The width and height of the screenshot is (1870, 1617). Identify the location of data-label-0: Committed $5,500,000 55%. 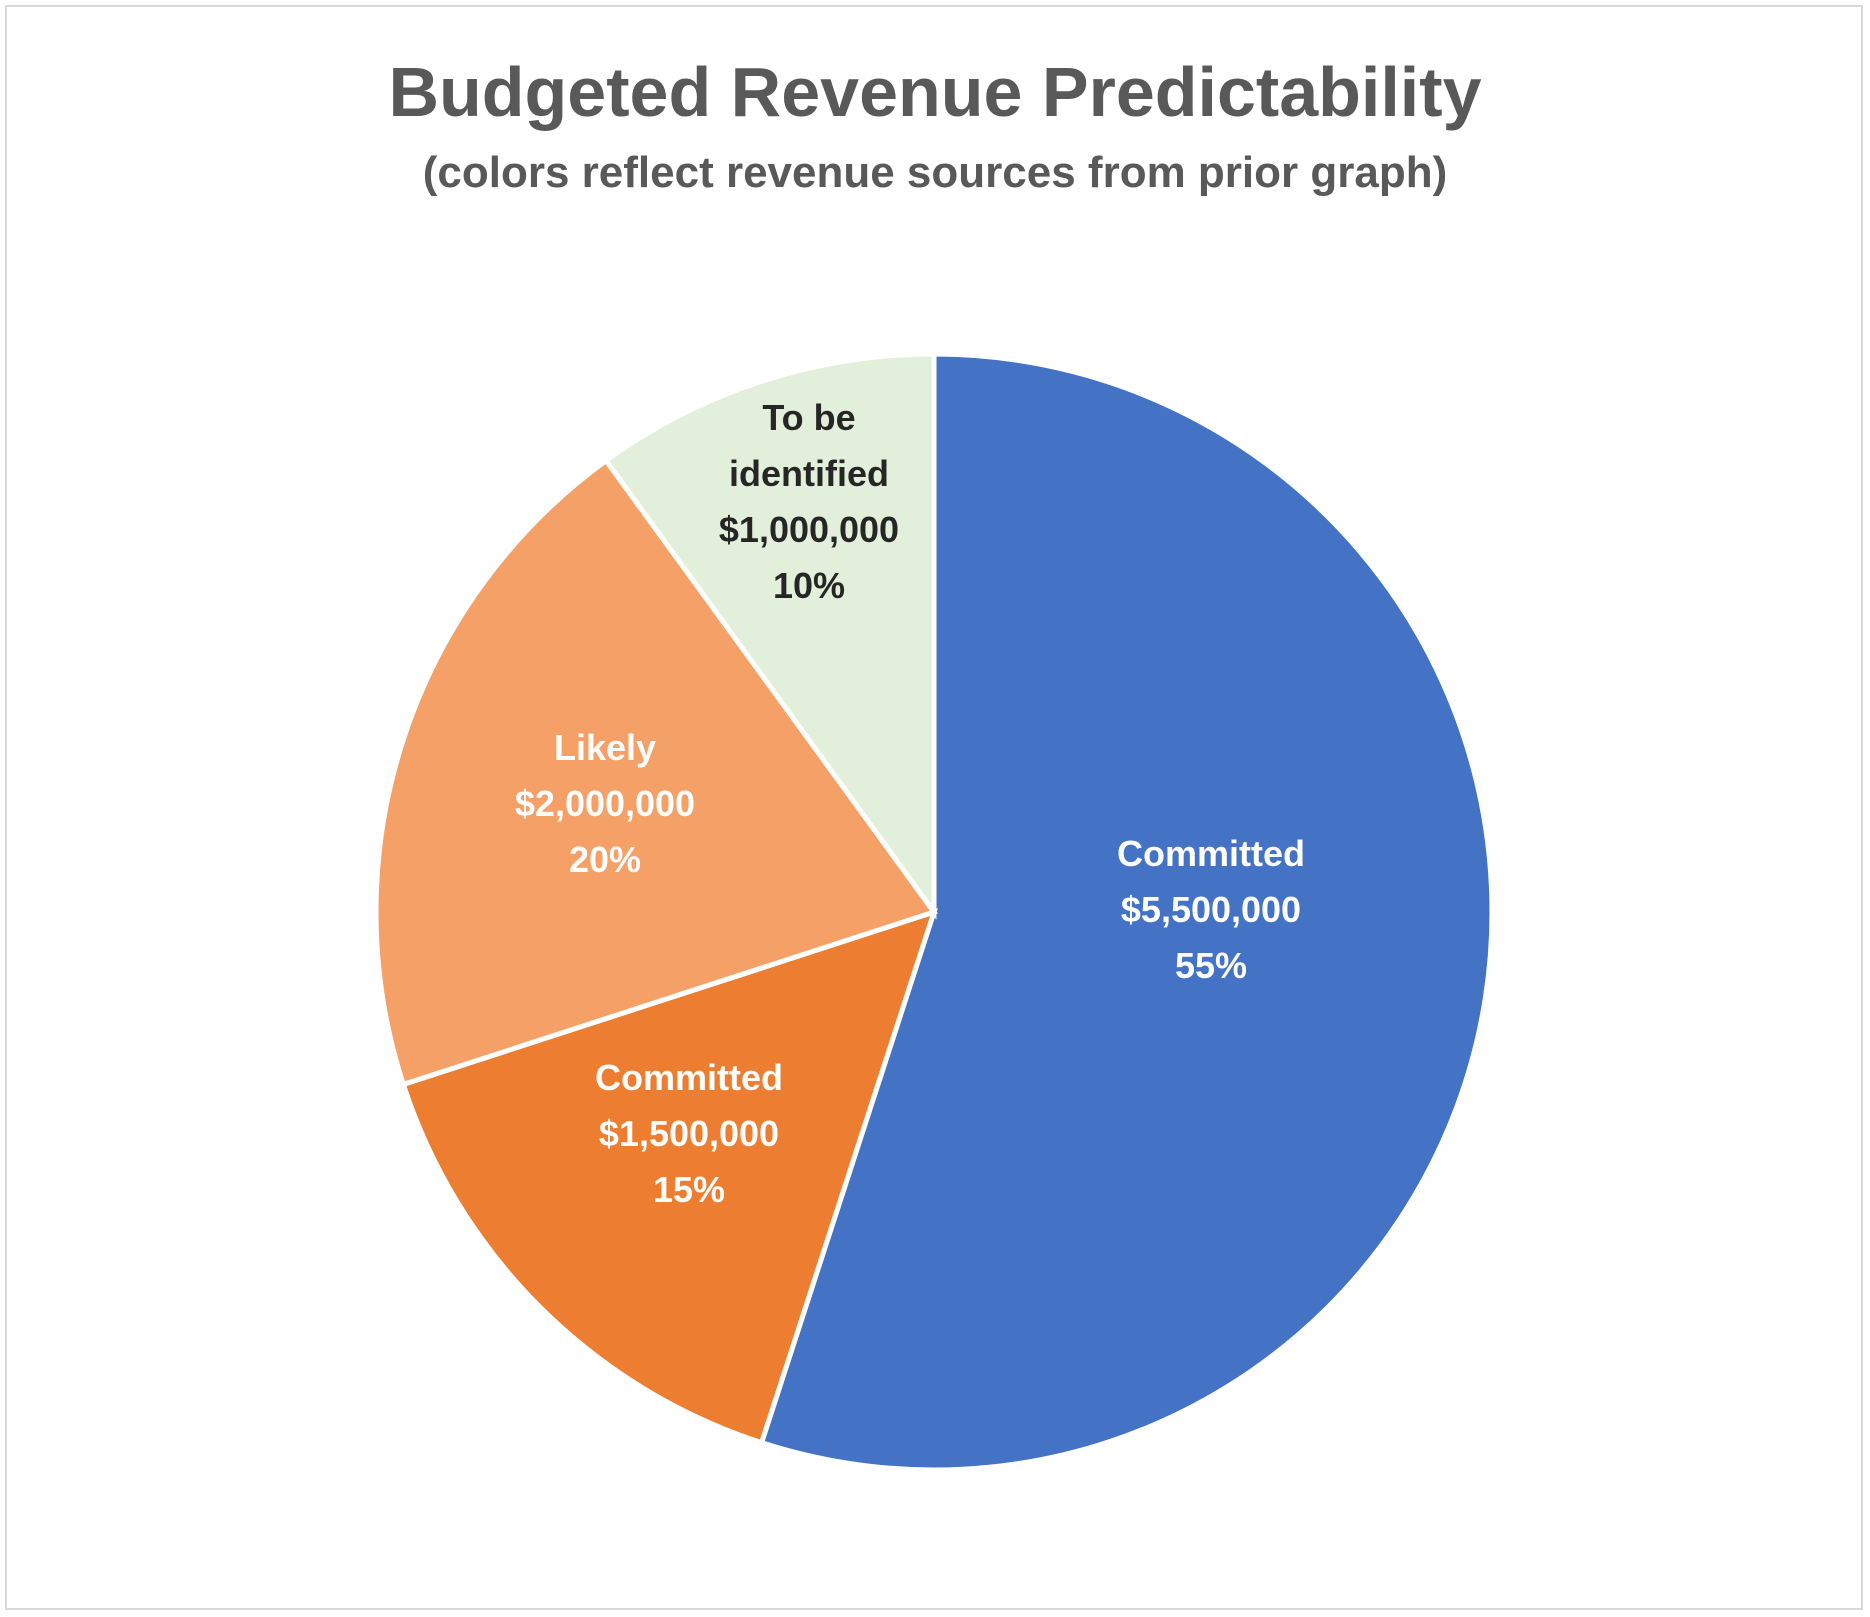
(1211, 909).